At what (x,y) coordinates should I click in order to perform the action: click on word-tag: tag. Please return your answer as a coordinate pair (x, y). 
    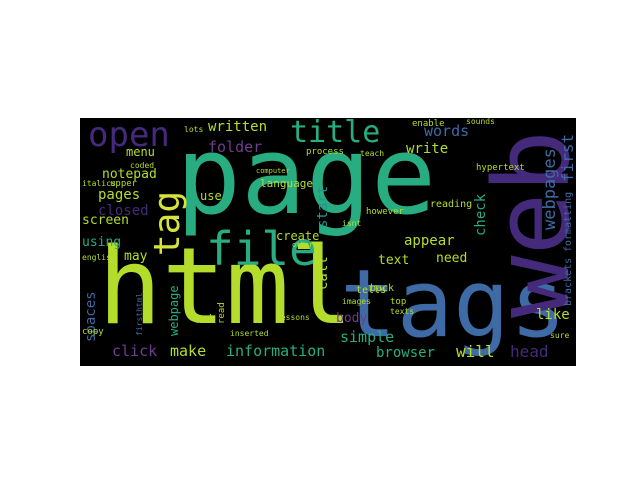
    Looking at the image, I should click on (167, 223).